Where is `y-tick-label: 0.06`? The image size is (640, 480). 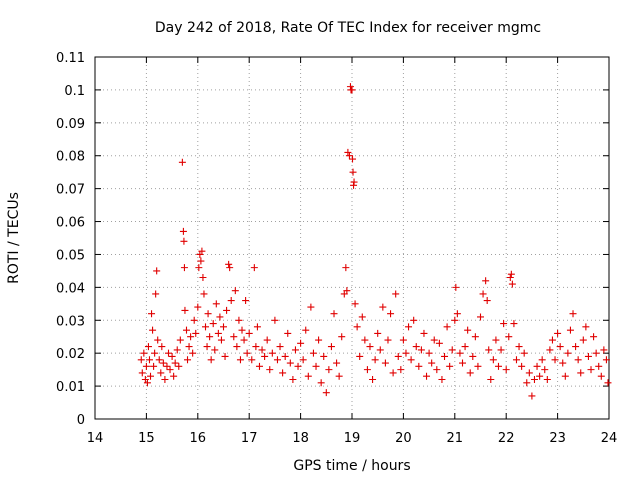 y-tick-label: 0.06 is located at coordinates (70, 223).